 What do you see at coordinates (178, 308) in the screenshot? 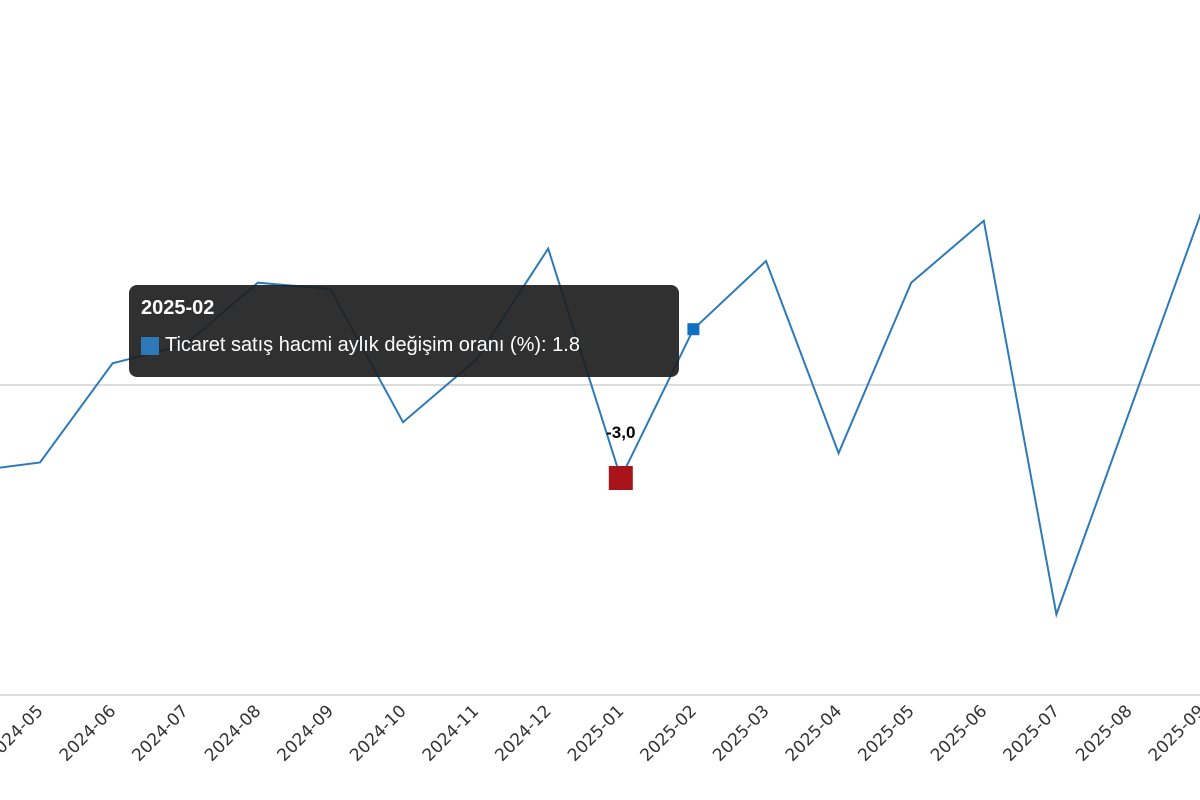
I see `tooltip-title: 2025-02` at bounding box center [178, 308].